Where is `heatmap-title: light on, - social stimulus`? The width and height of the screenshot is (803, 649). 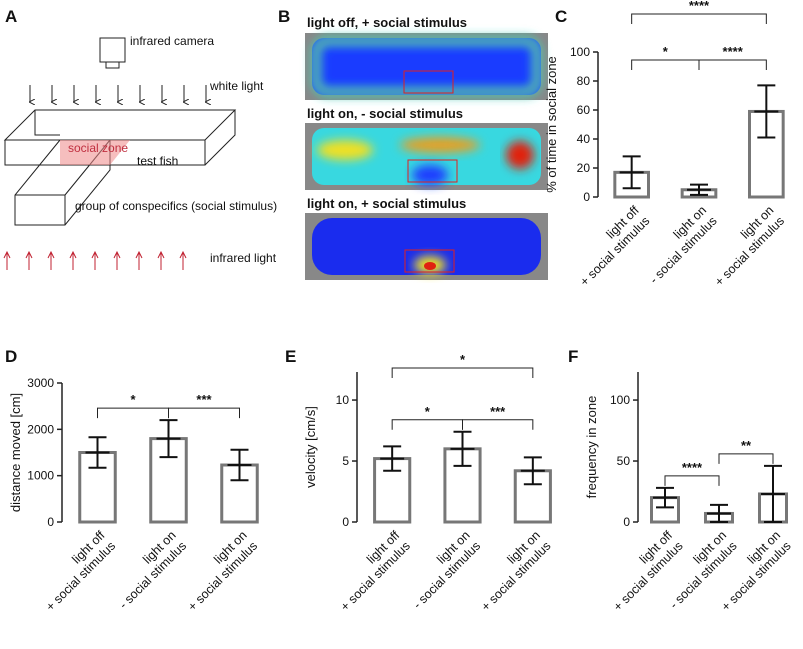
heatmap-title: light on, - social stimulus is located at coordinates (385, 113).